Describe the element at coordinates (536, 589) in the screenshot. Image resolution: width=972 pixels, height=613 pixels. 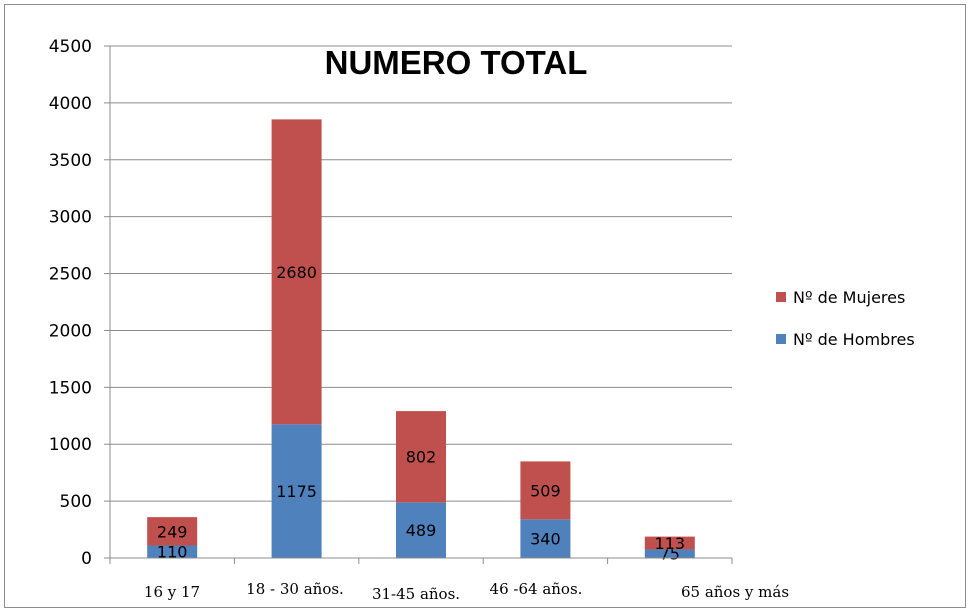
I see `x-tick-label: 46 -64 años.` at that location.